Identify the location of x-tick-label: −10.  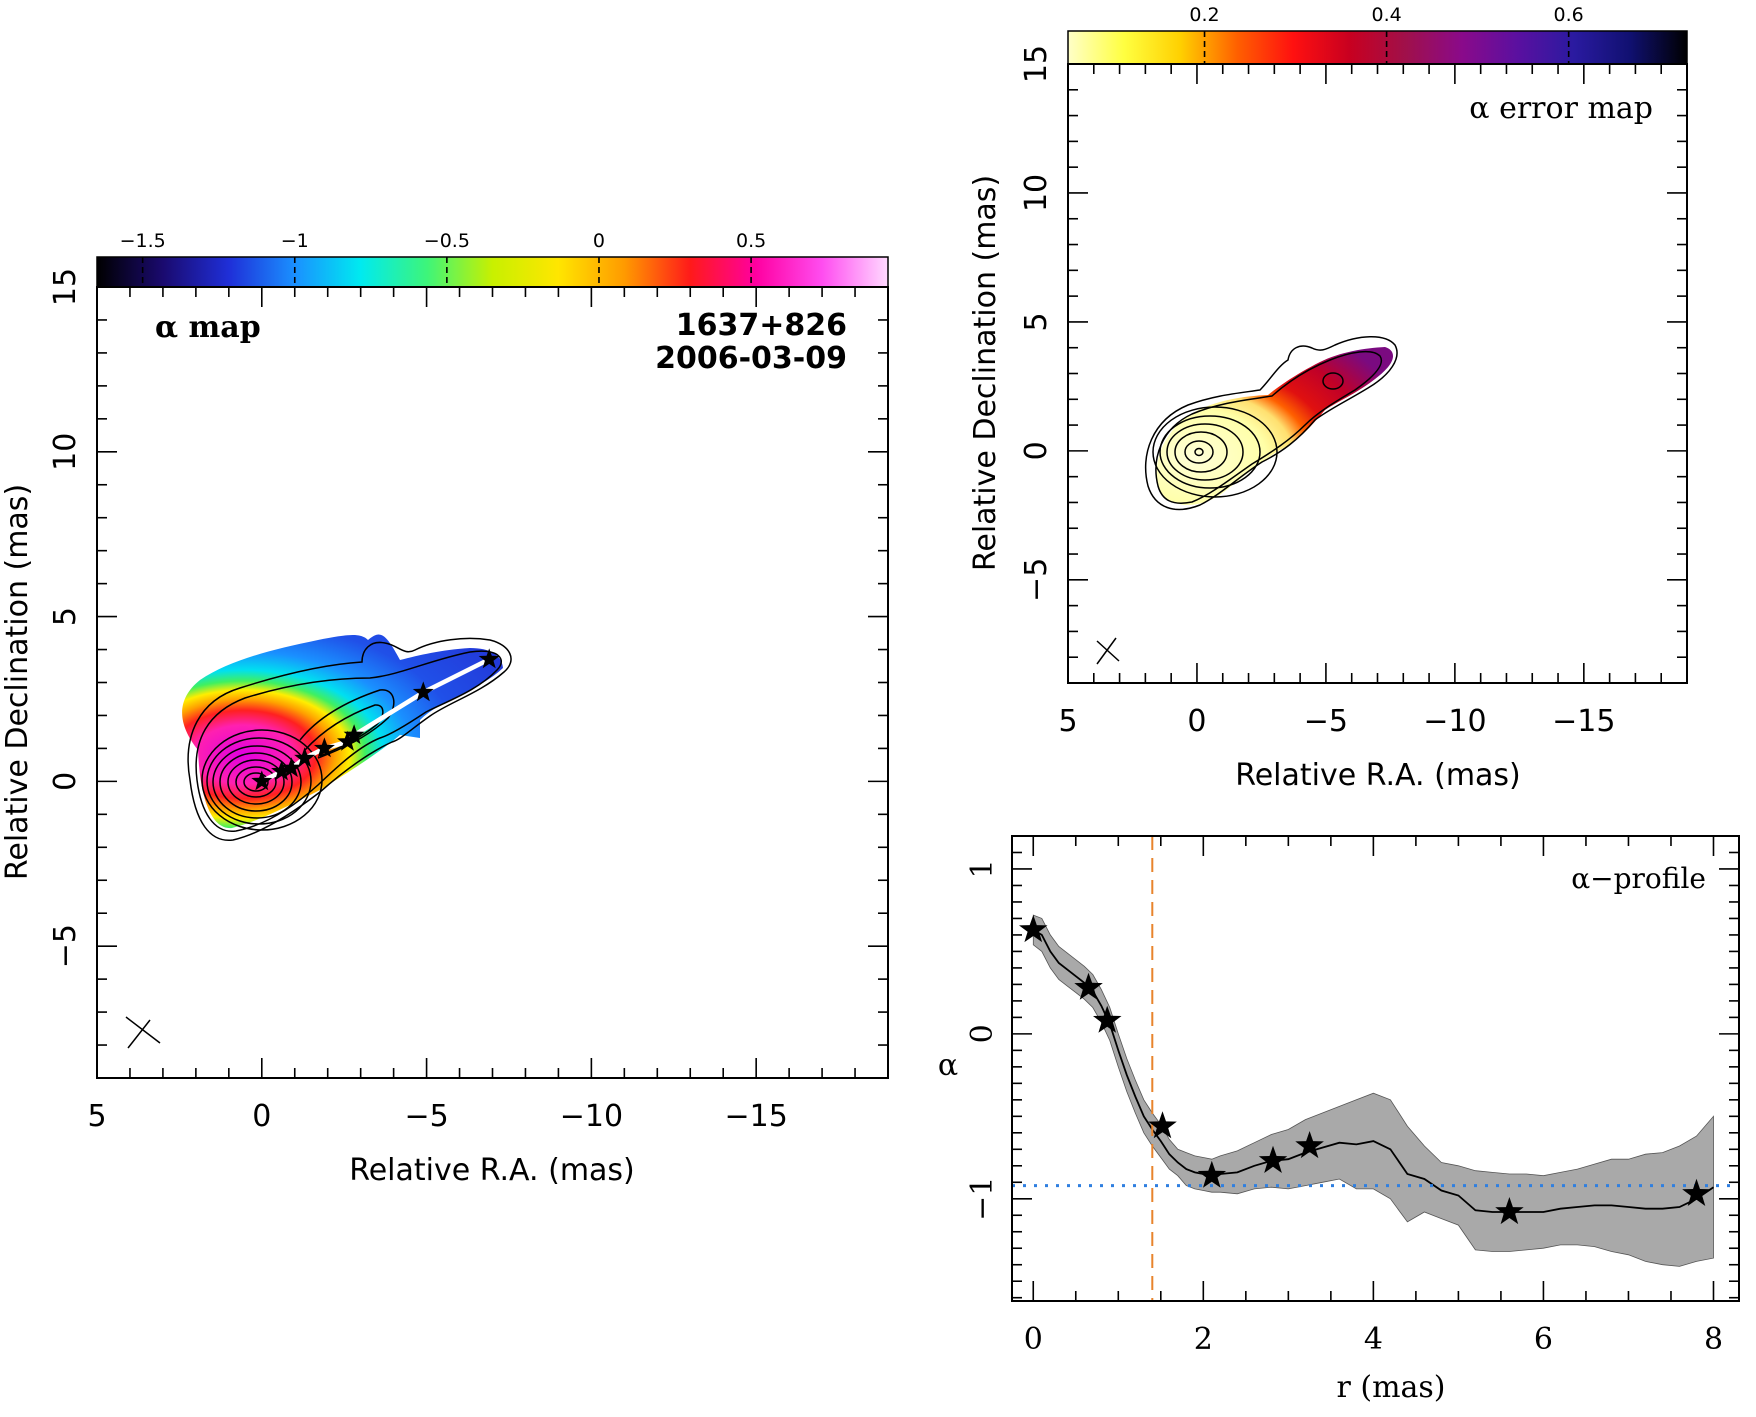
(1454, 721).